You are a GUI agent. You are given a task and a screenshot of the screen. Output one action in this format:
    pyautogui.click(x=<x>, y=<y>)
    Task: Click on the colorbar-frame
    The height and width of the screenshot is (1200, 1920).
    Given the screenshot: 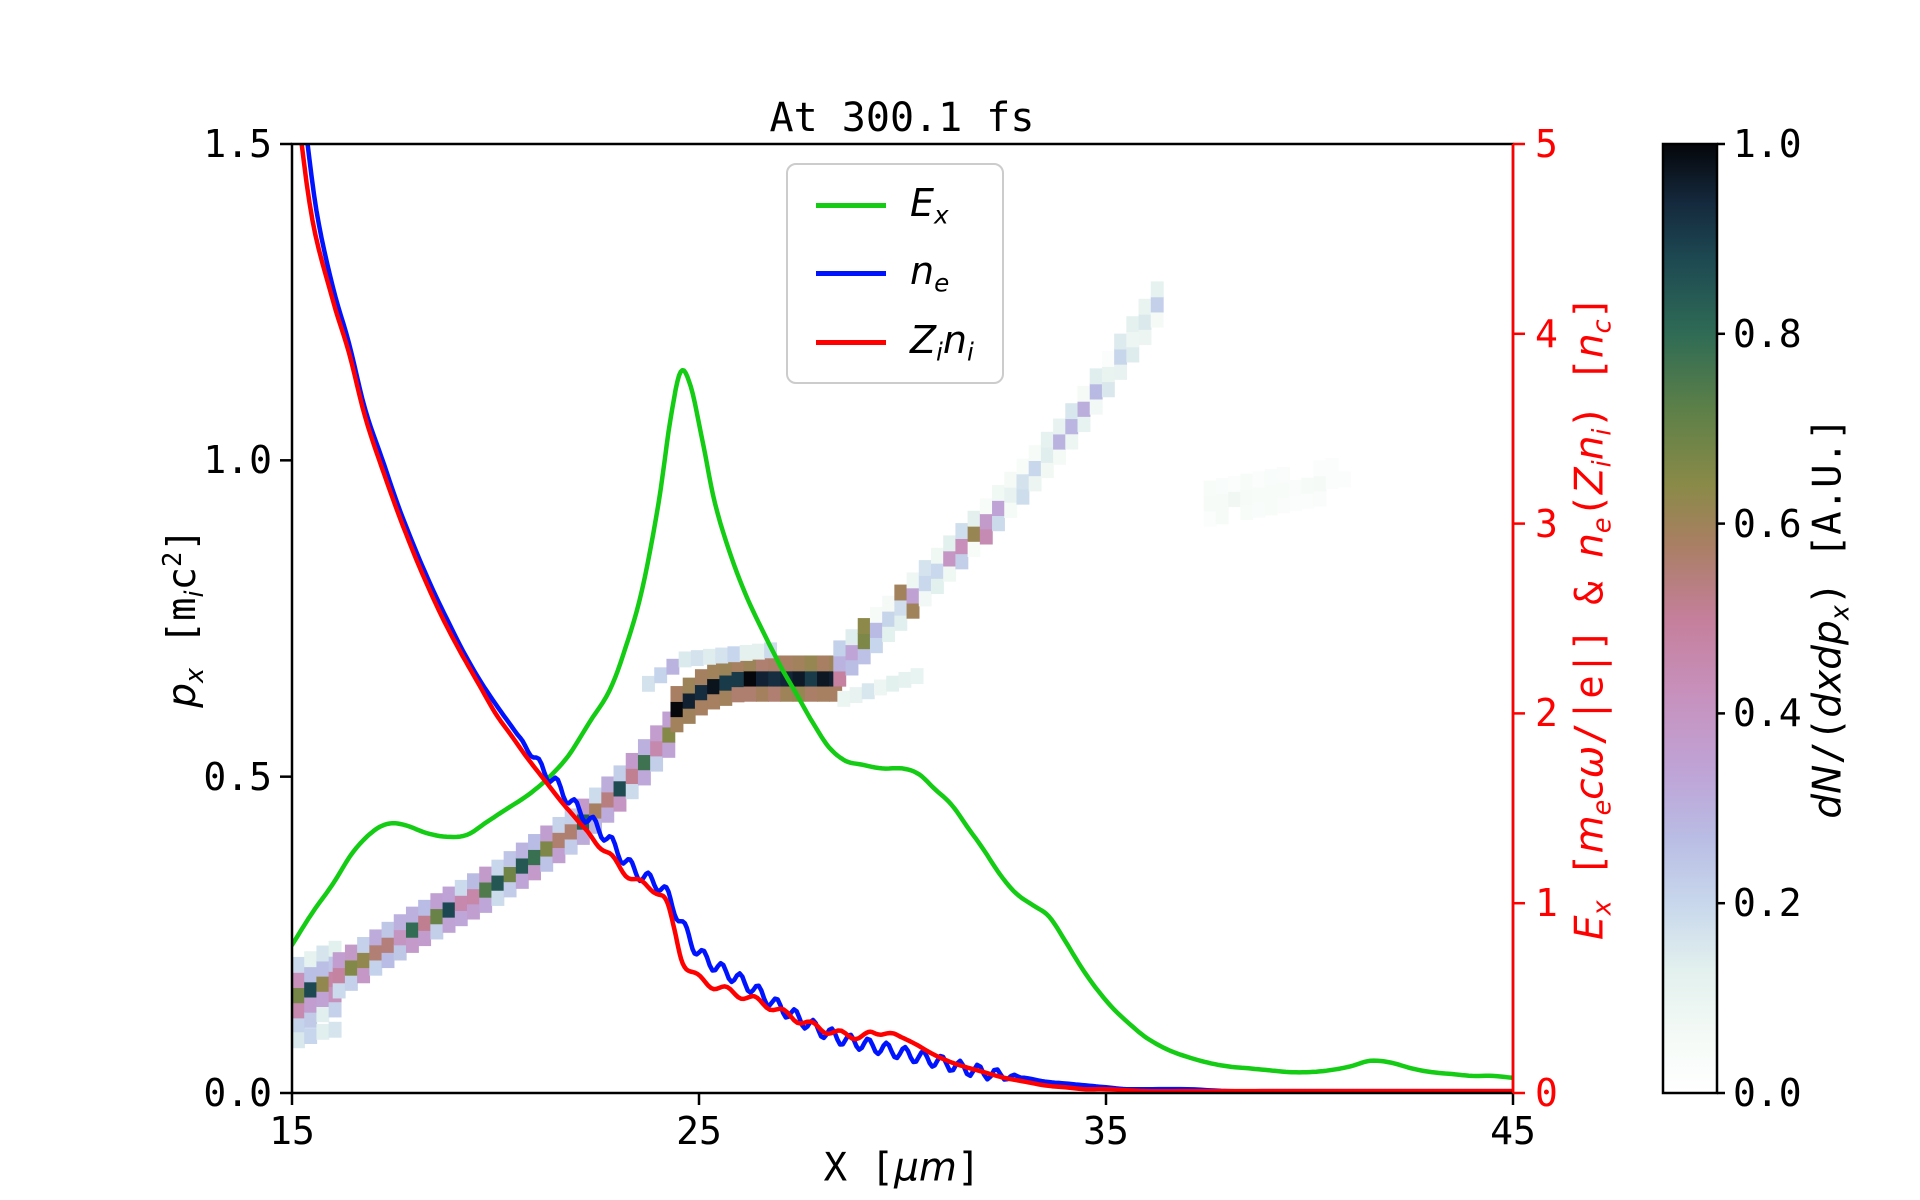 What is the action you would take?
    pyautogui.click(x=1690, y=618)
    